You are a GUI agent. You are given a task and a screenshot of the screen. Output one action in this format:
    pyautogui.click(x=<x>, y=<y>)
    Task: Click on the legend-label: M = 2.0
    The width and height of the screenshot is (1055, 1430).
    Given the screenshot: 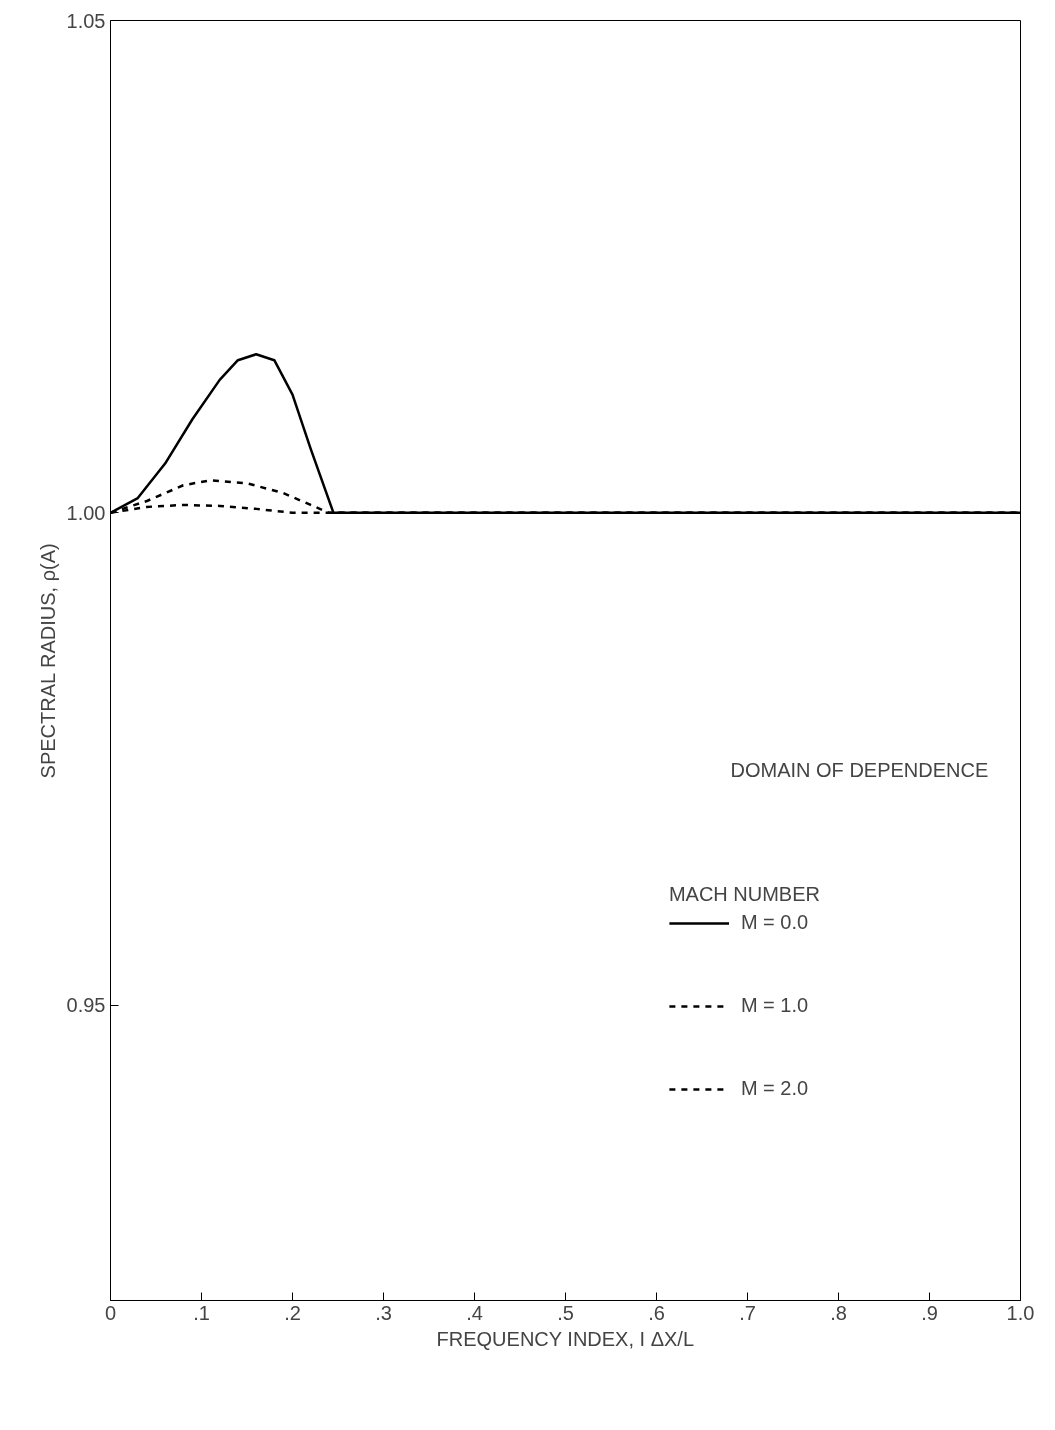 What is the action you would take?
    pyautogui.click(x=774, y=1088)
    